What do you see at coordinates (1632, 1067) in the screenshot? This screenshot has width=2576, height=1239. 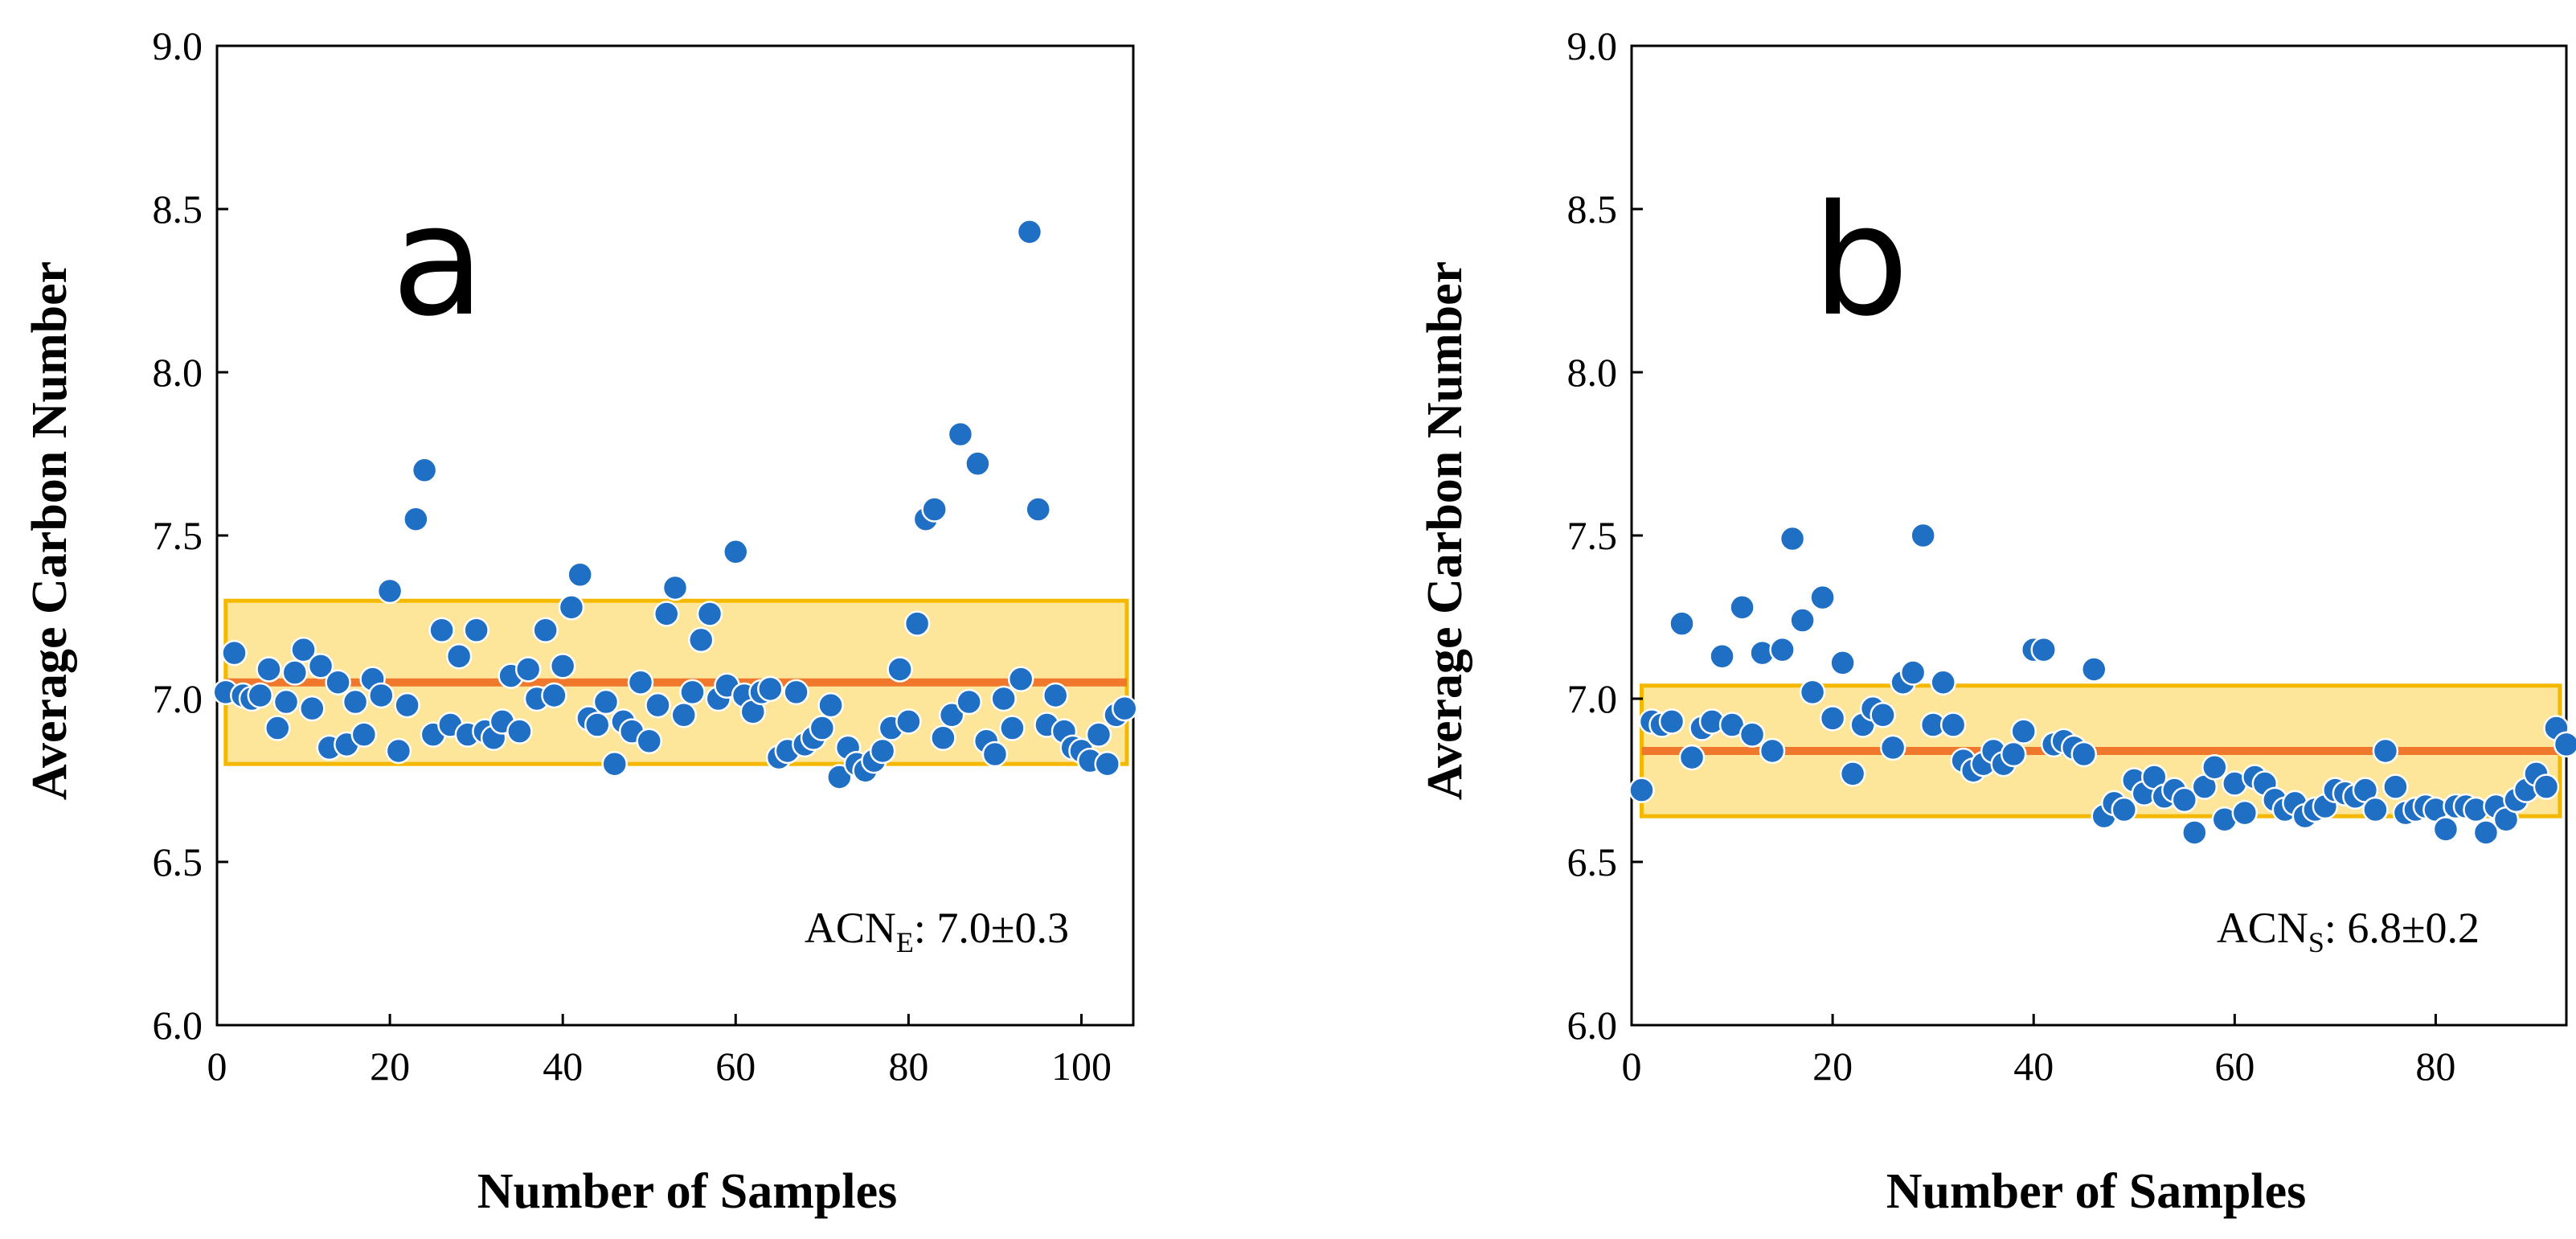 I see `panel-b-x-tick-label: 0` at bounding box center [1632, 1067].